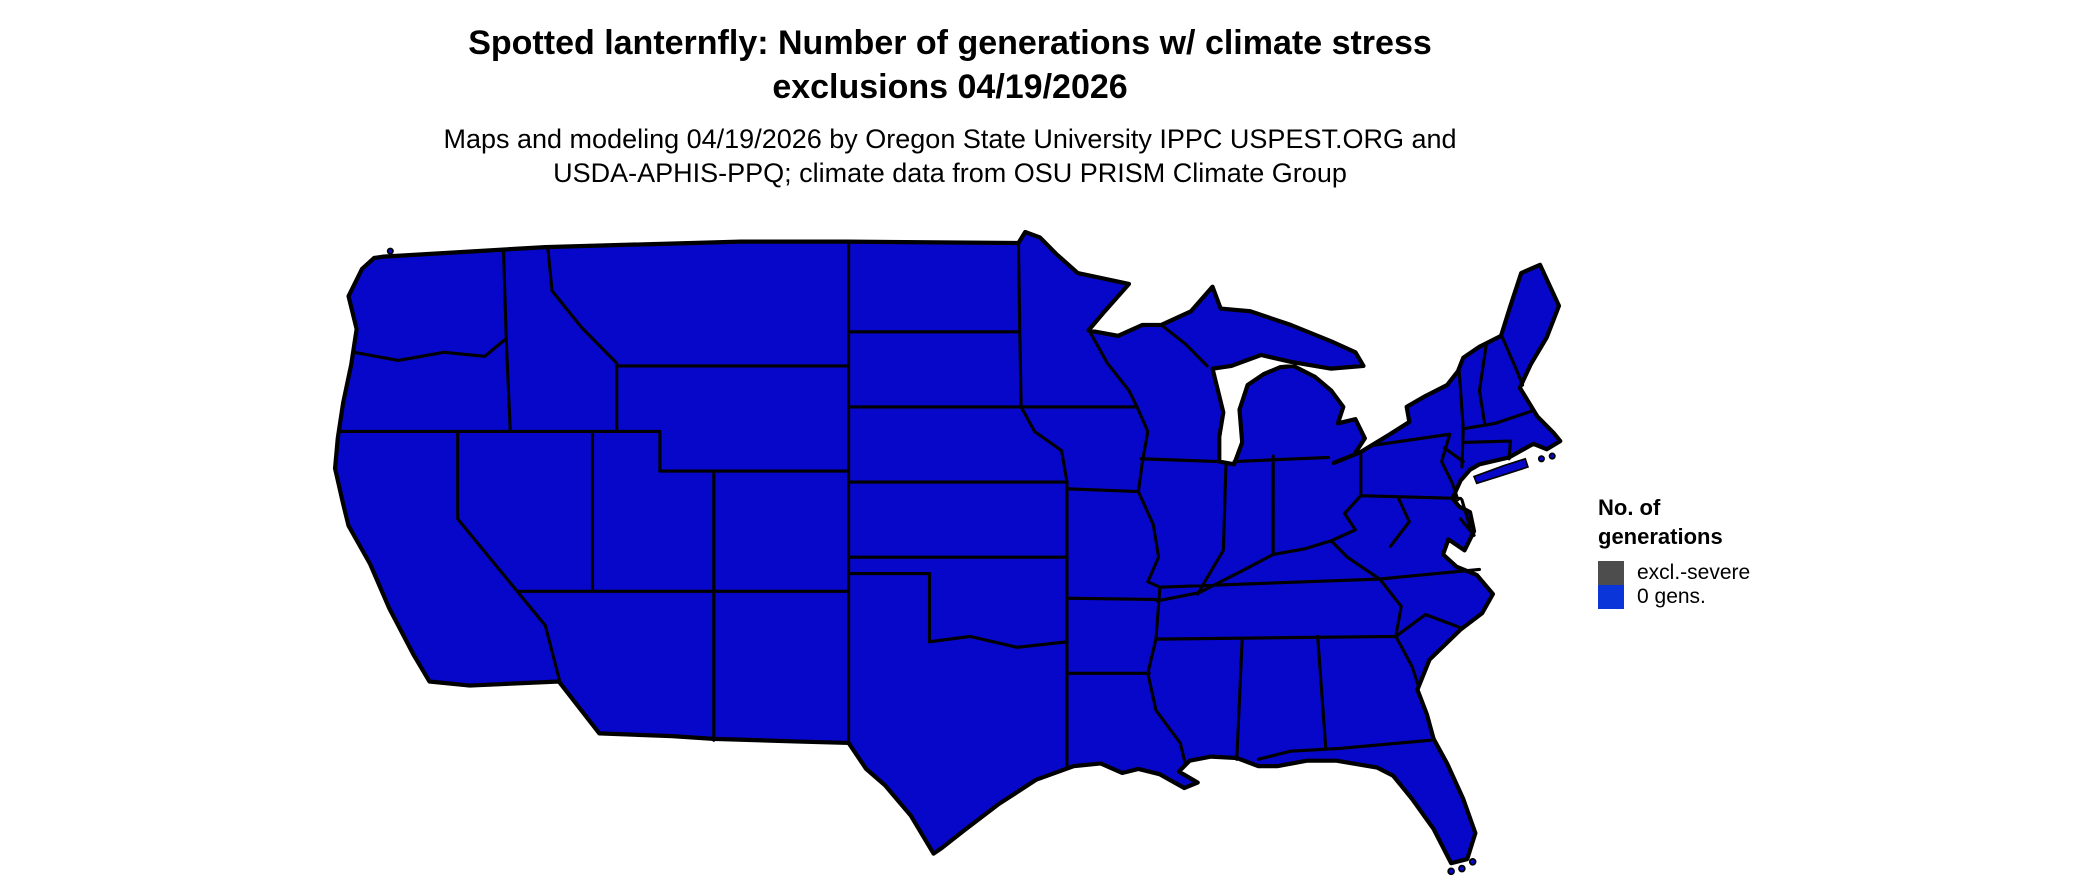  I want to click on marthas-vineyard-islet, so click(1552, 456).